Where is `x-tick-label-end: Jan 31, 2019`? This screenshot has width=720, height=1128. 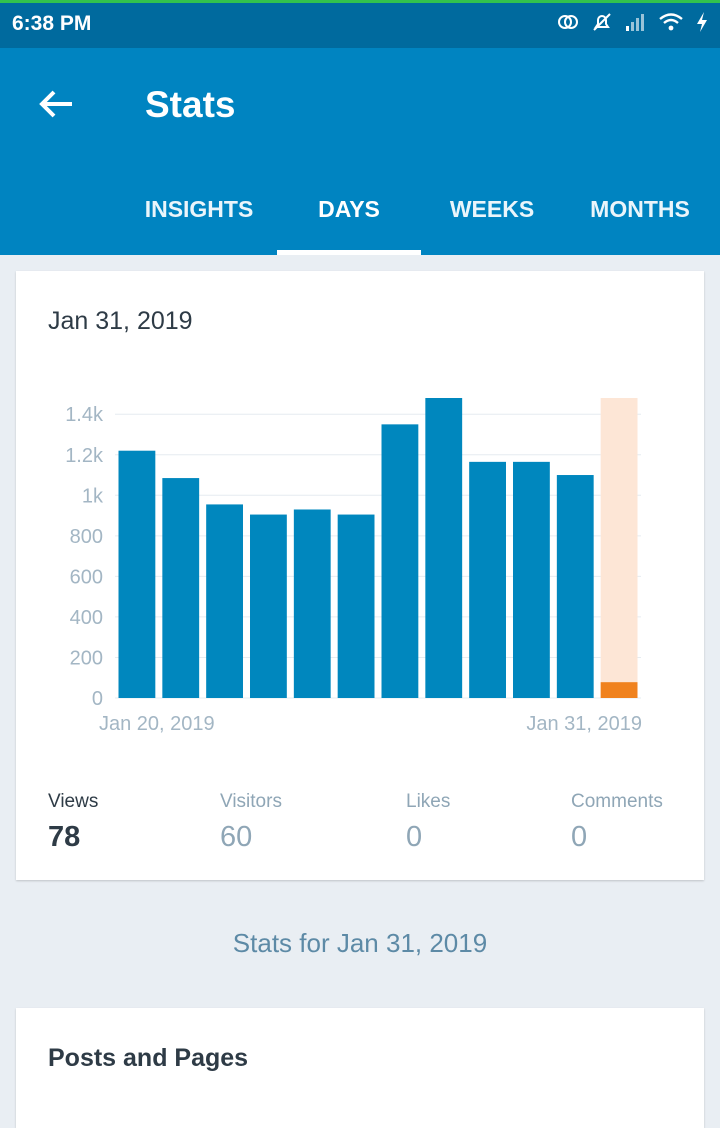
x-tick-label-end: Jan 31, 2019 is located at coordinates (584, 724).